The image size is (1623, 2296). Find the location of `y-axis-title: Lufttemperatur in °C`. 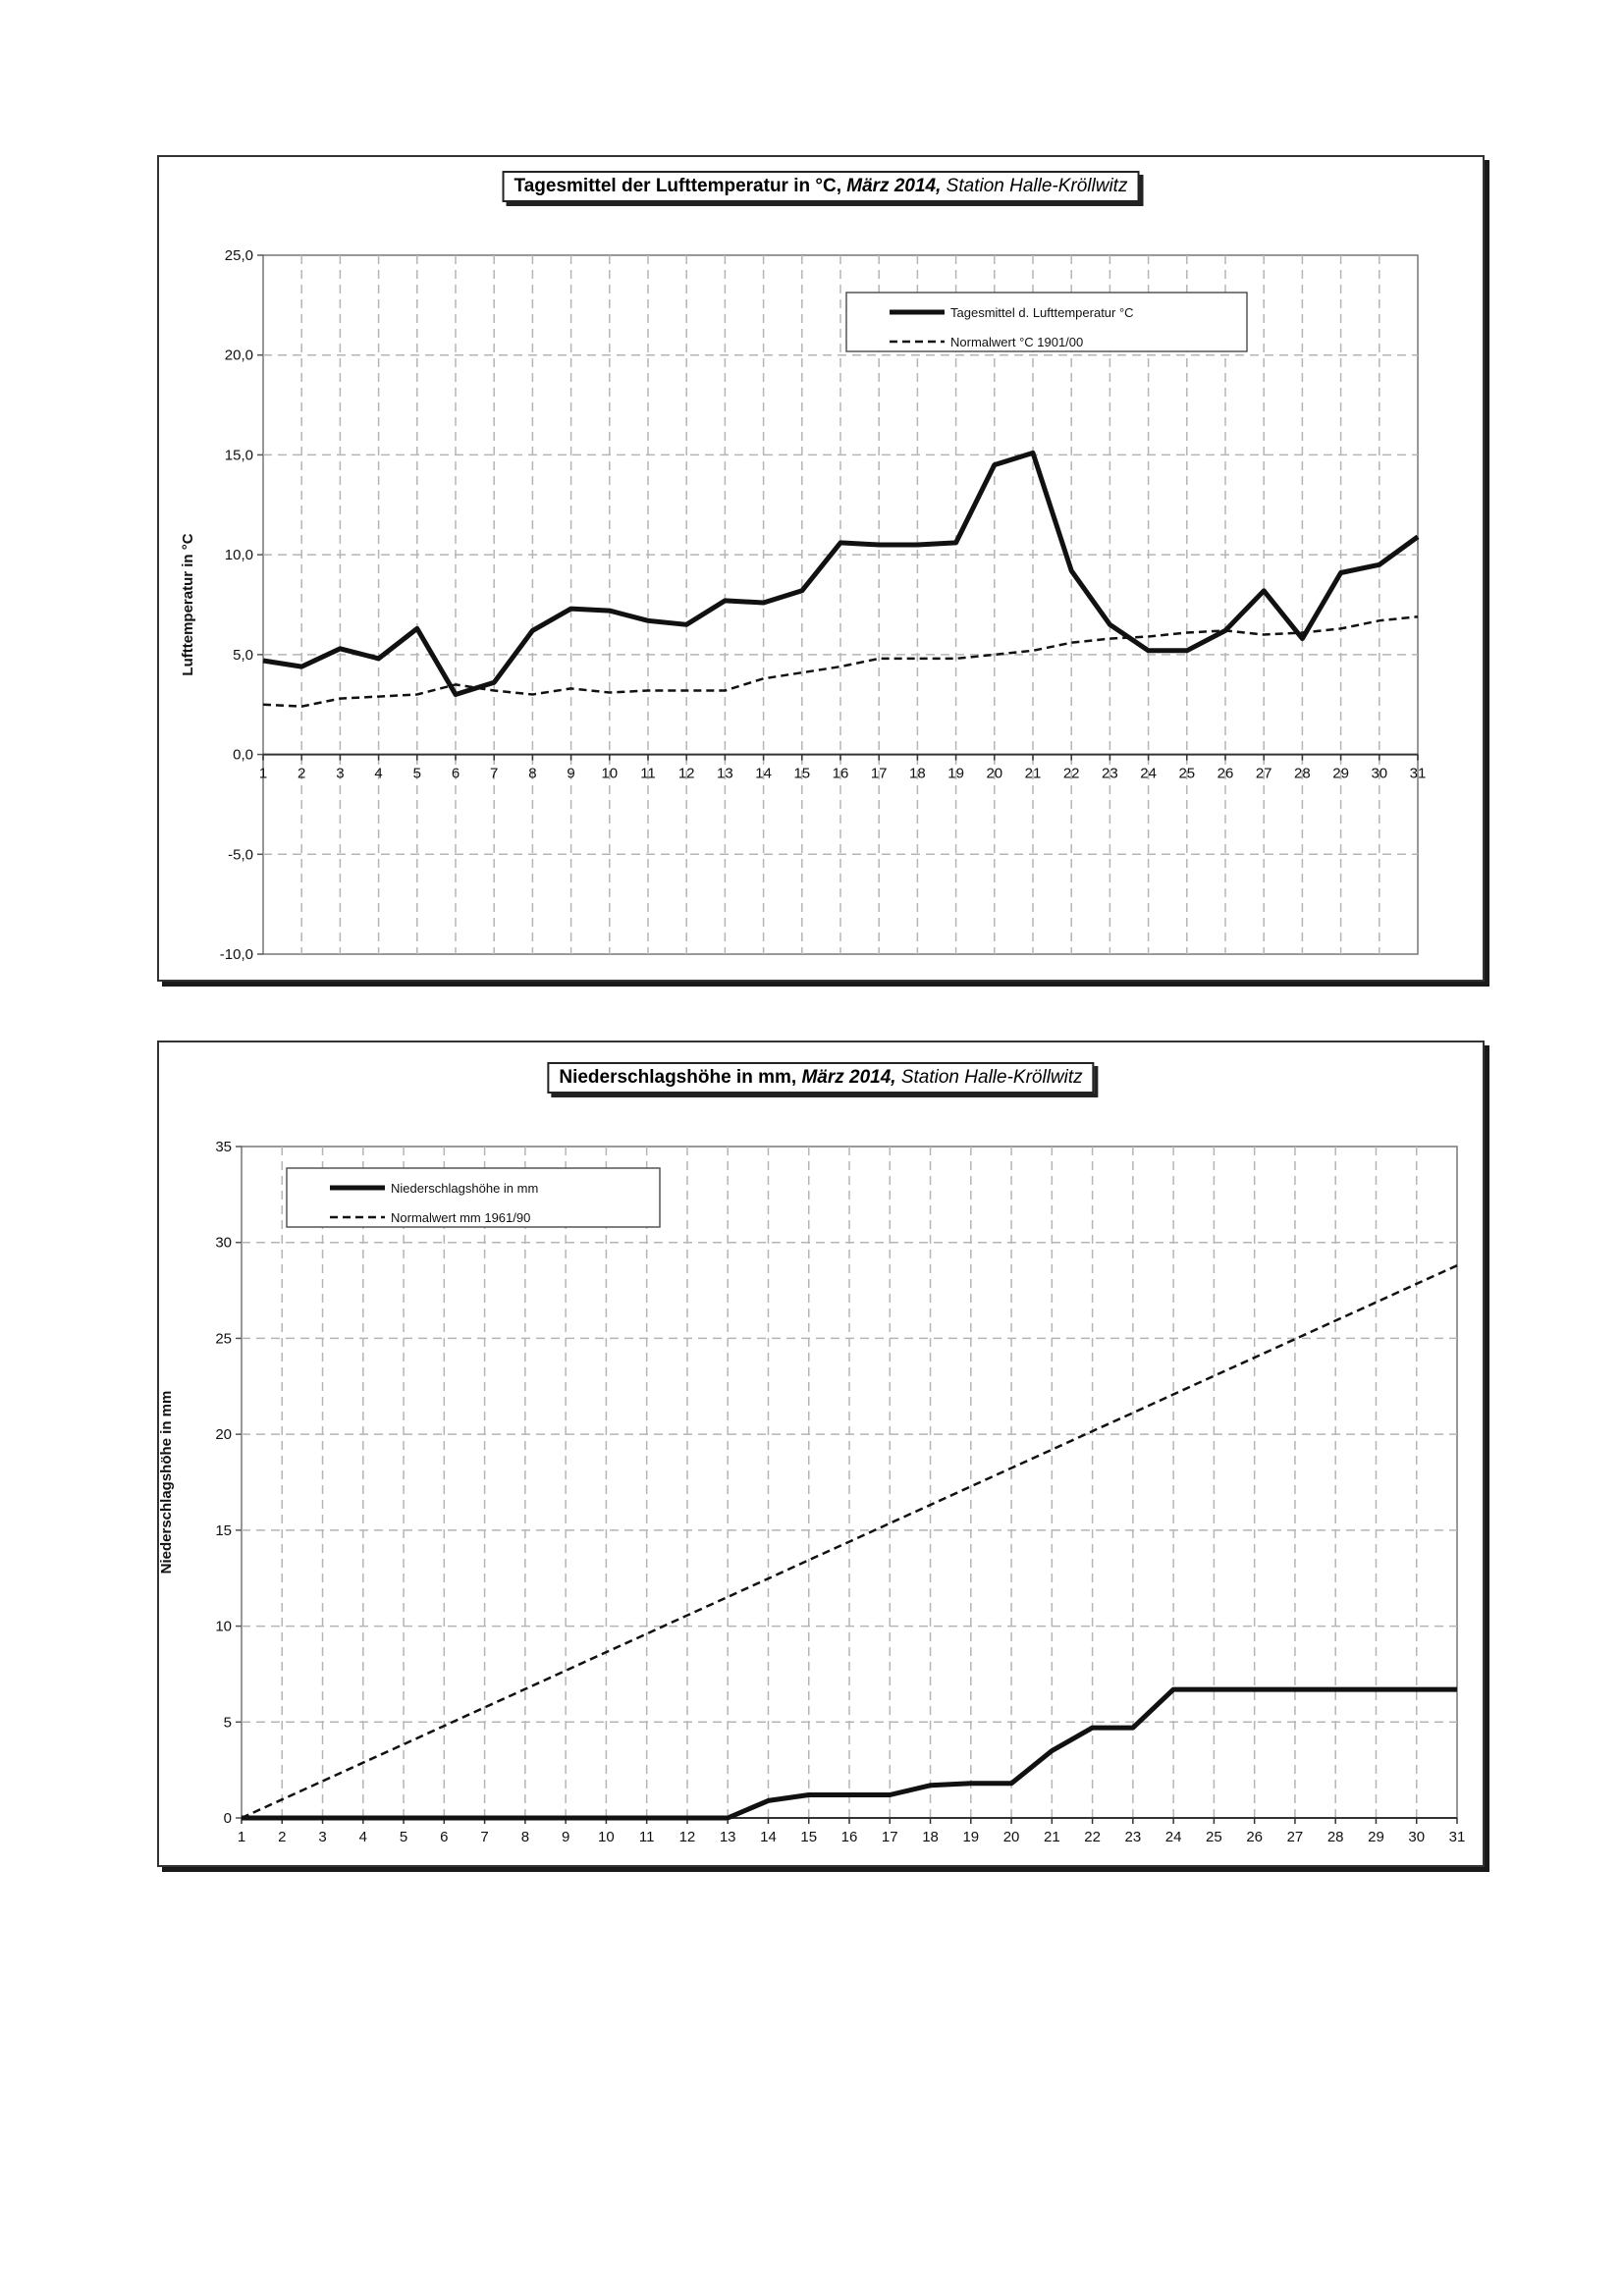

y-axis-title: Lufttemperatur in °C is located at coordinates (188, 604).